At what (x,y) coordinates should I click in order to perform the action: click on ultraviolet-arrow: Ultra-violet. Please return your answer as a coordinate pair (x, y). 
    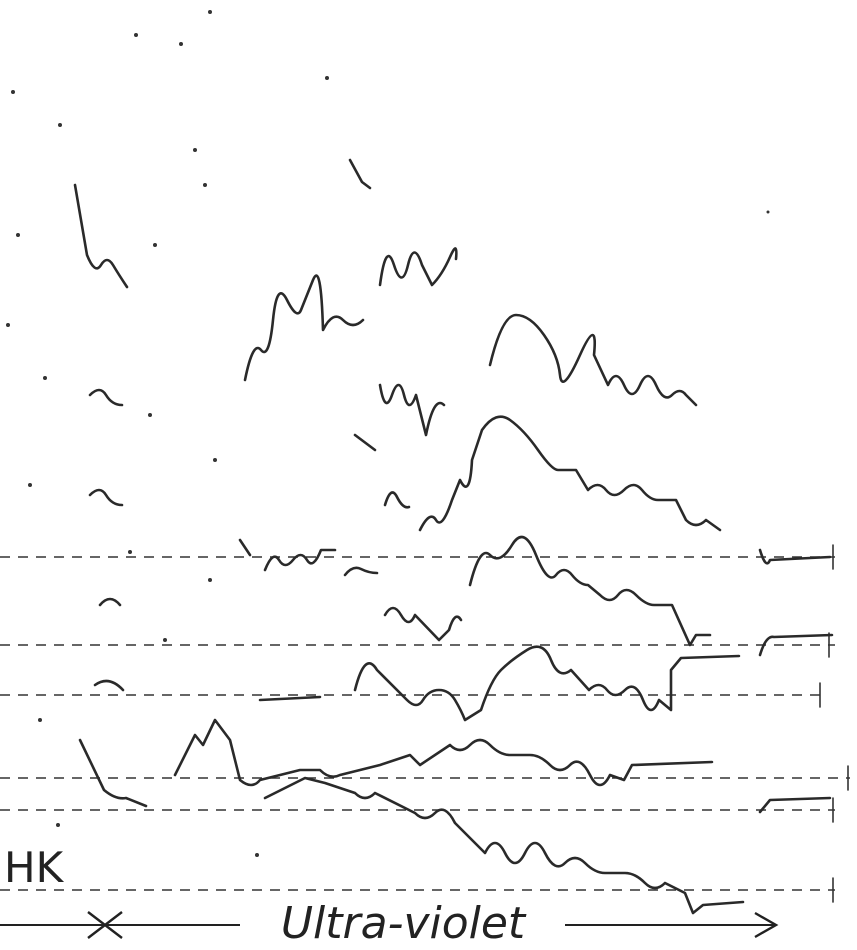
    Looking at the image, I should click on (389, 923).